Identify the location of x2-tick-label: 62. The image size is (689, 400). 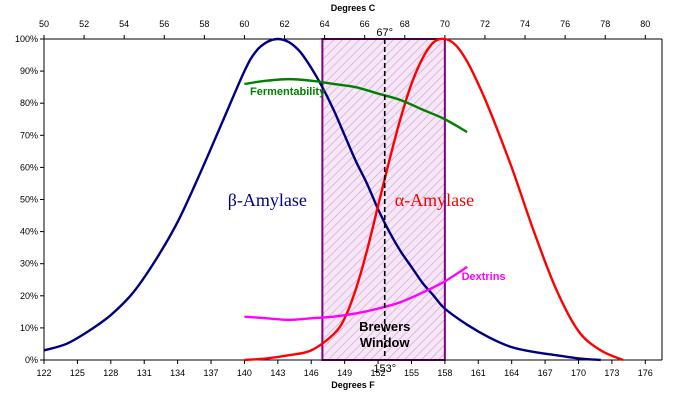
(285, 24).